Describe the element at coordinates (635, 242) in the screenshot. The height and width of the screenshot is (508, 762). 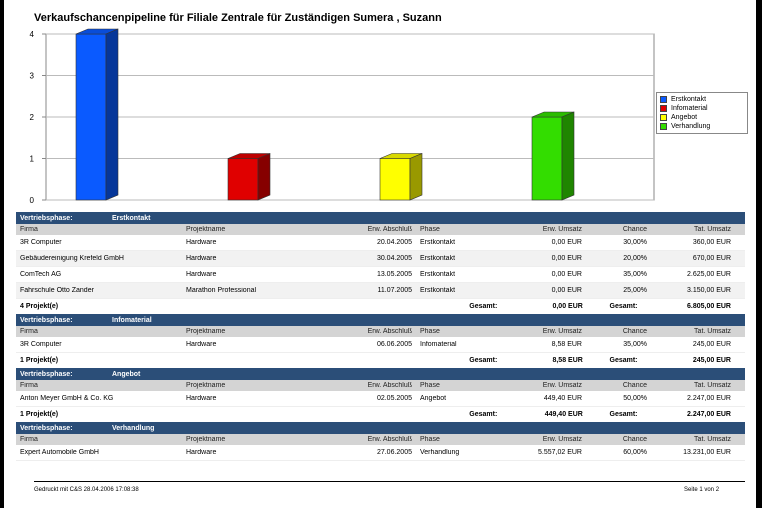
I see `table-cell: 30,00%` at that location.